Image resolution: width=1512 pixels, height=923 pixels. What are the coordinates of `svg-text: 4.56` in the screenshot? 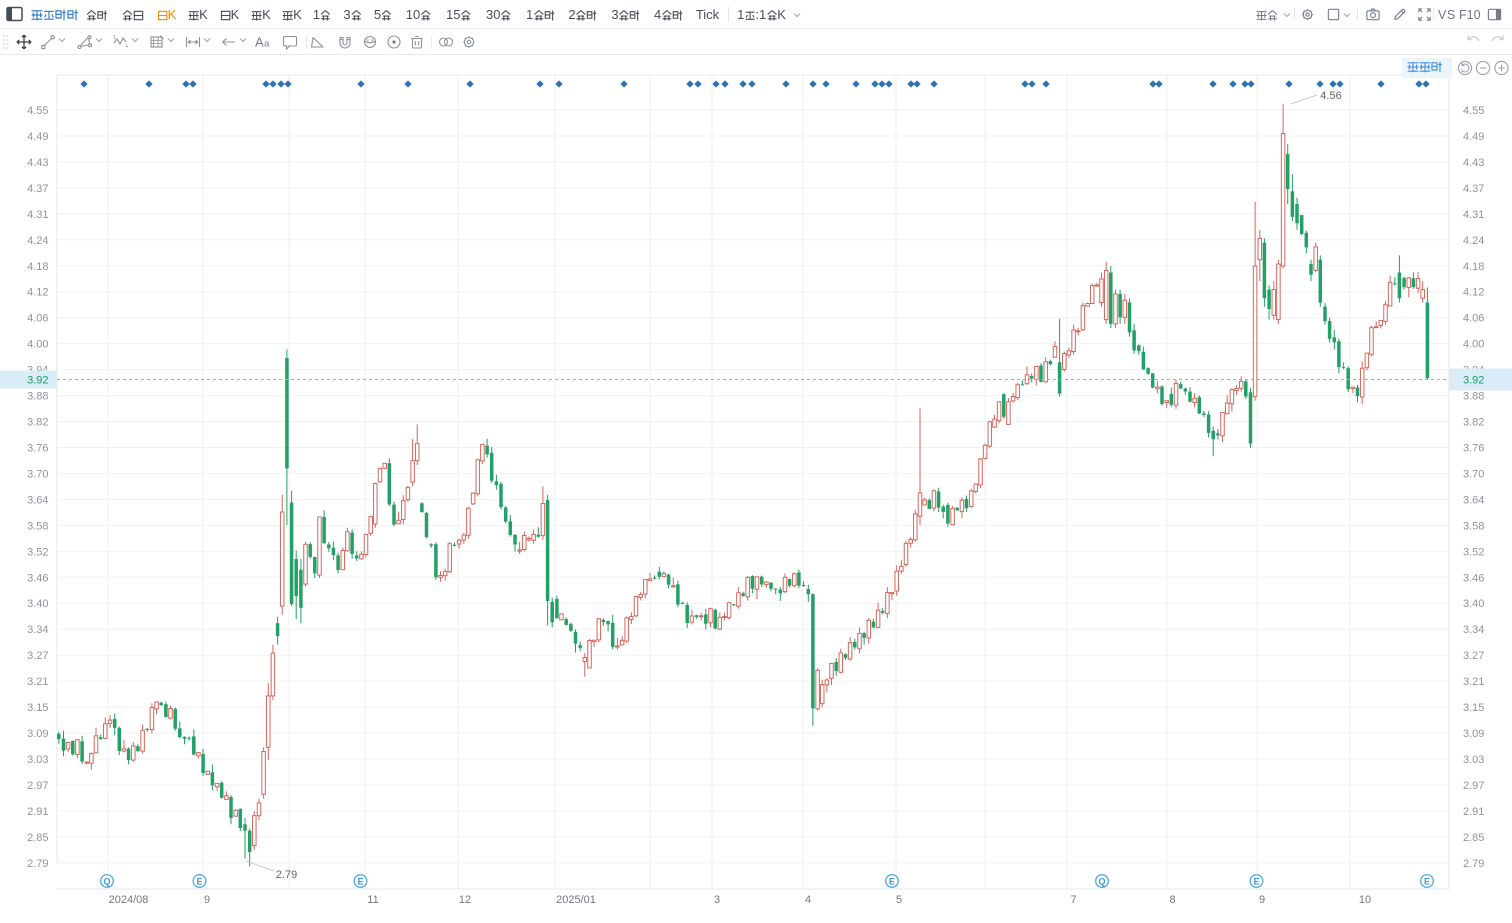 It's located at (1330, 96).